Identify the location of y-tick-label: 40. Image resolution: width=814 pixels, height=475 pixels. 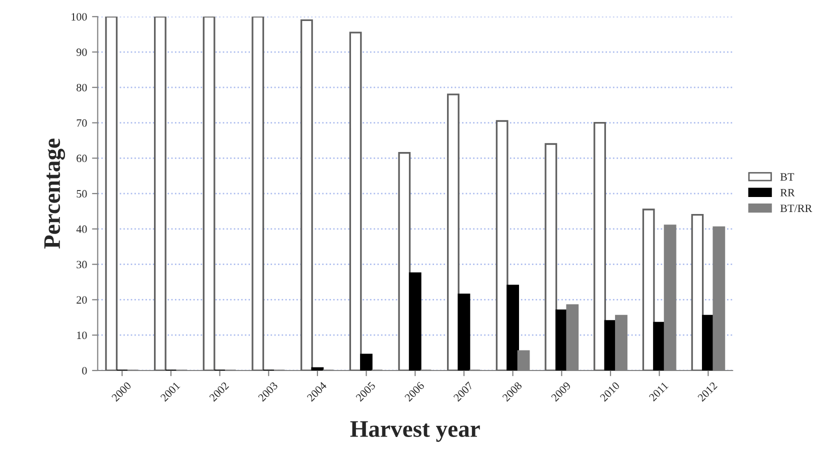
(81, 229).